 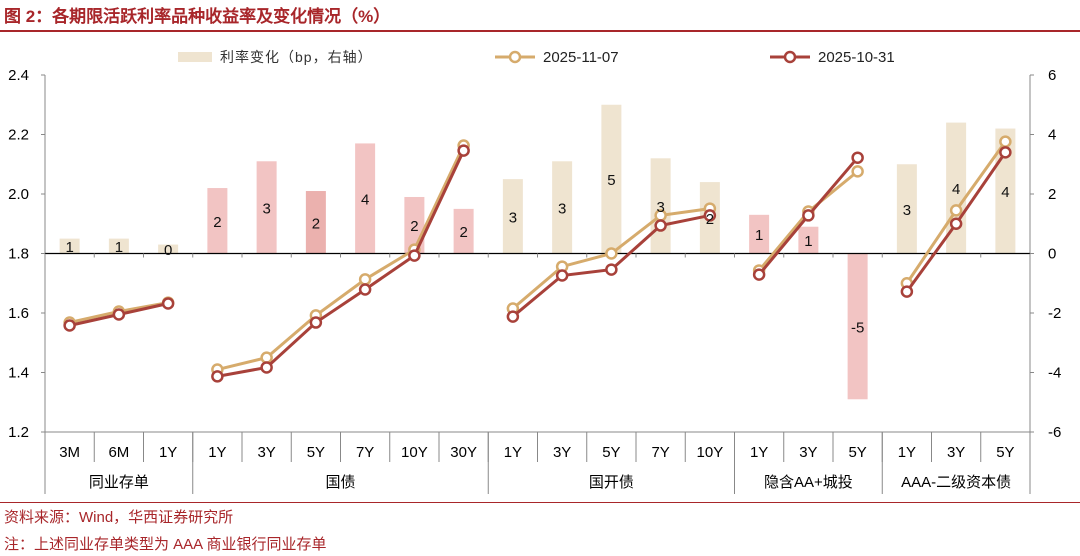 What do you see at coordinates (195, 57) in the screenshot?
I see `legend-swatch-bars` at bounding box center [195, 57].